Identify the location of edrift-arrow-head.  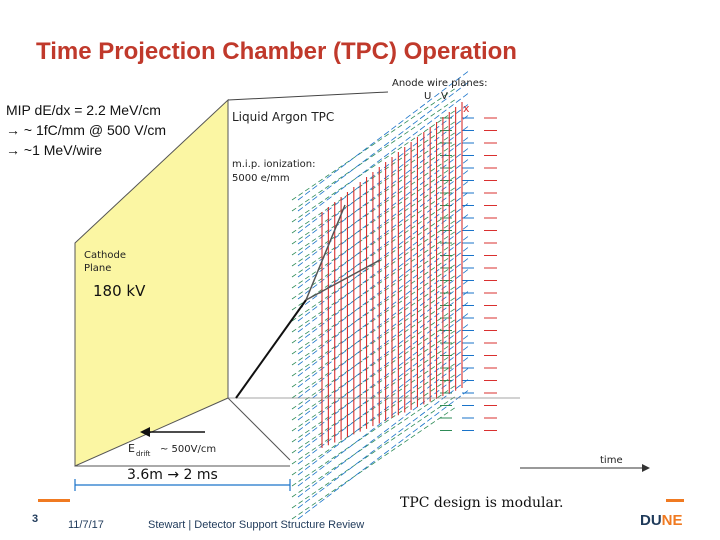
(145, 432).